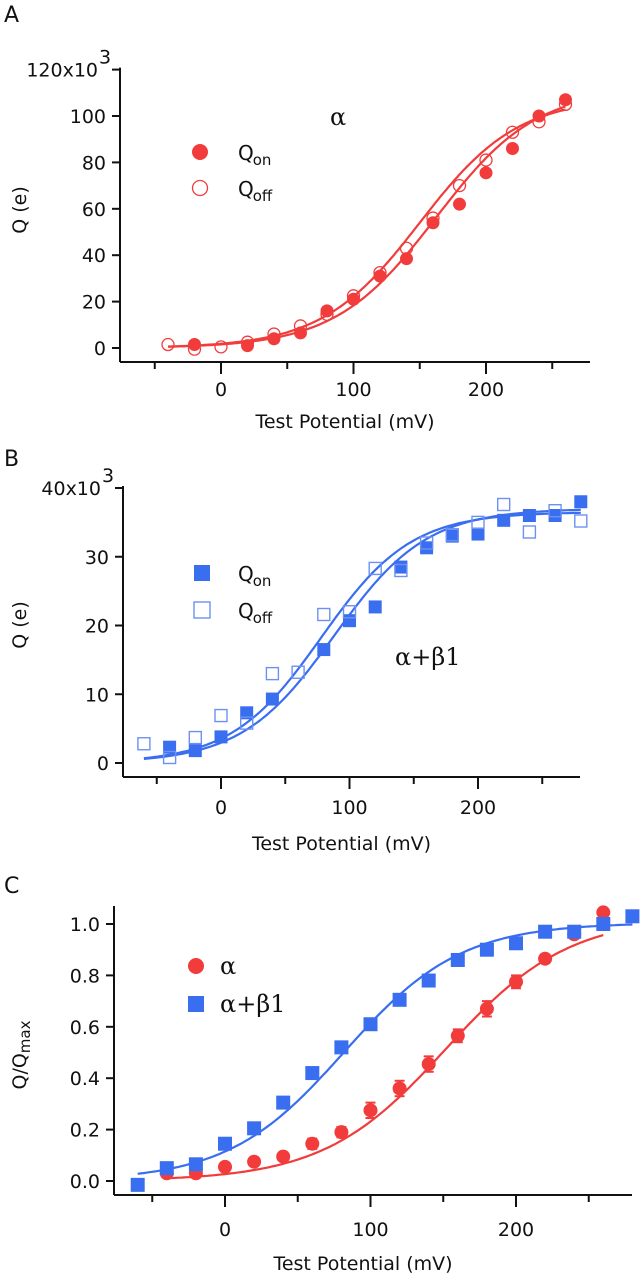  What do you see at coordinates (427, 657) in the screenshot?
I see `condition-annotation: α+β1` at bounding box center [427, 657].